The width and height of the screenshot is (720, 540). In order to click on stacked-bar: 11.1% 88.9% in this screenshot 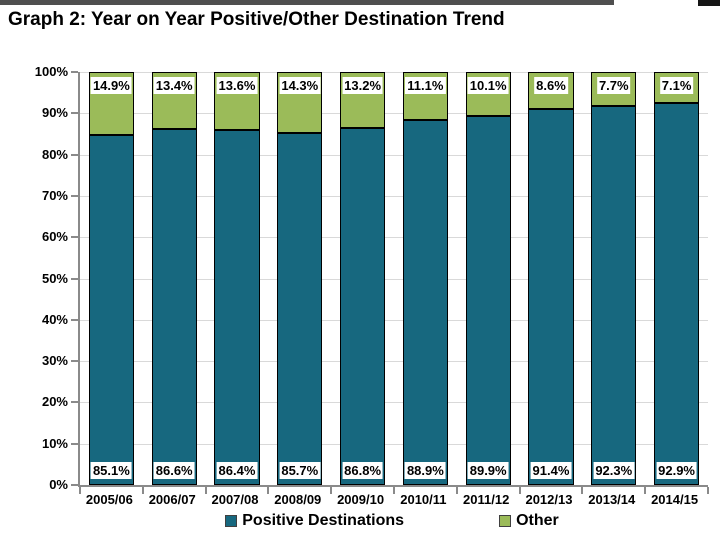, I will do `click(425, 278)`.